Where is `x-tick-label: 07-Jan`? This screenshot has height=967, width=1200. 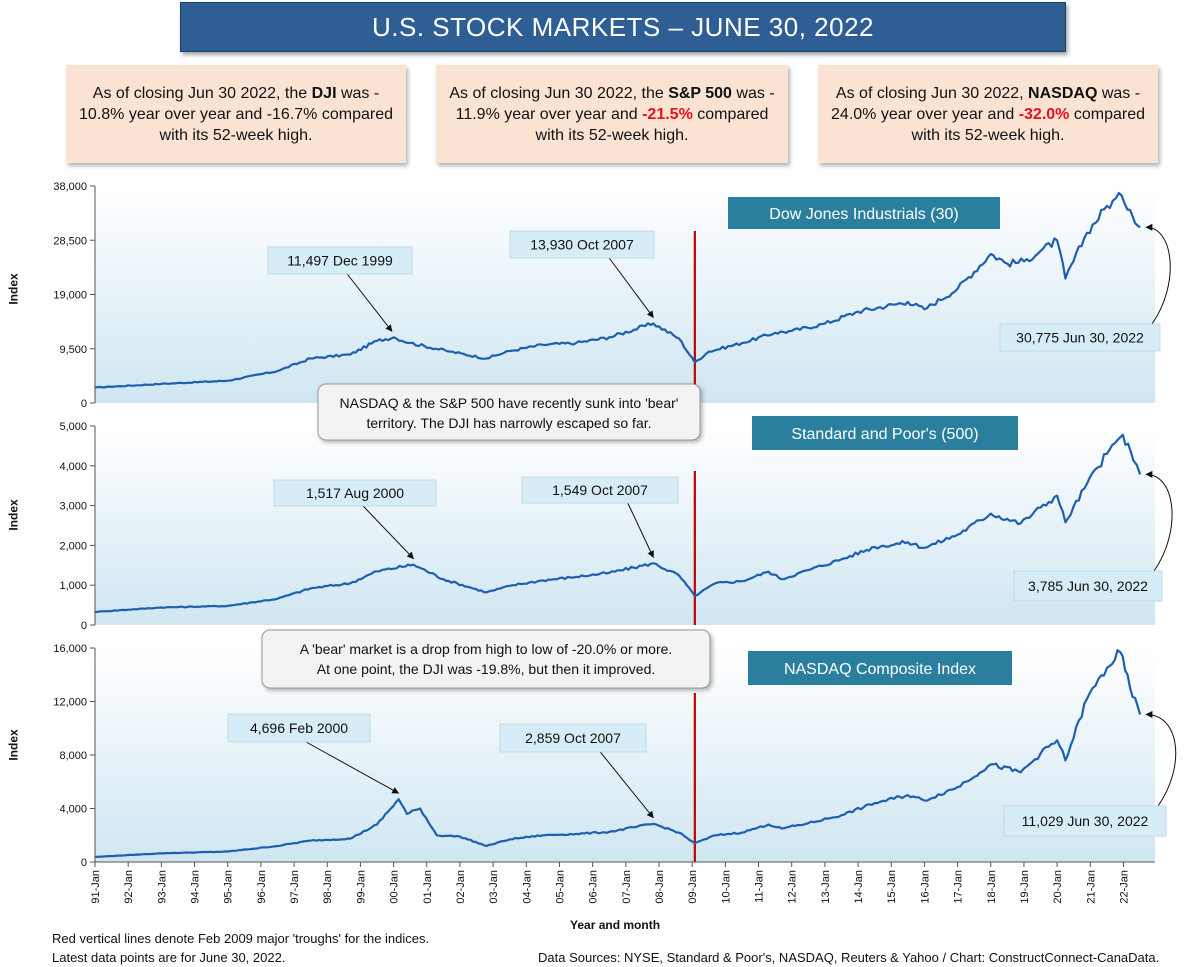
x-tick-label: 07-Jan is located at coordinates (627, 887).